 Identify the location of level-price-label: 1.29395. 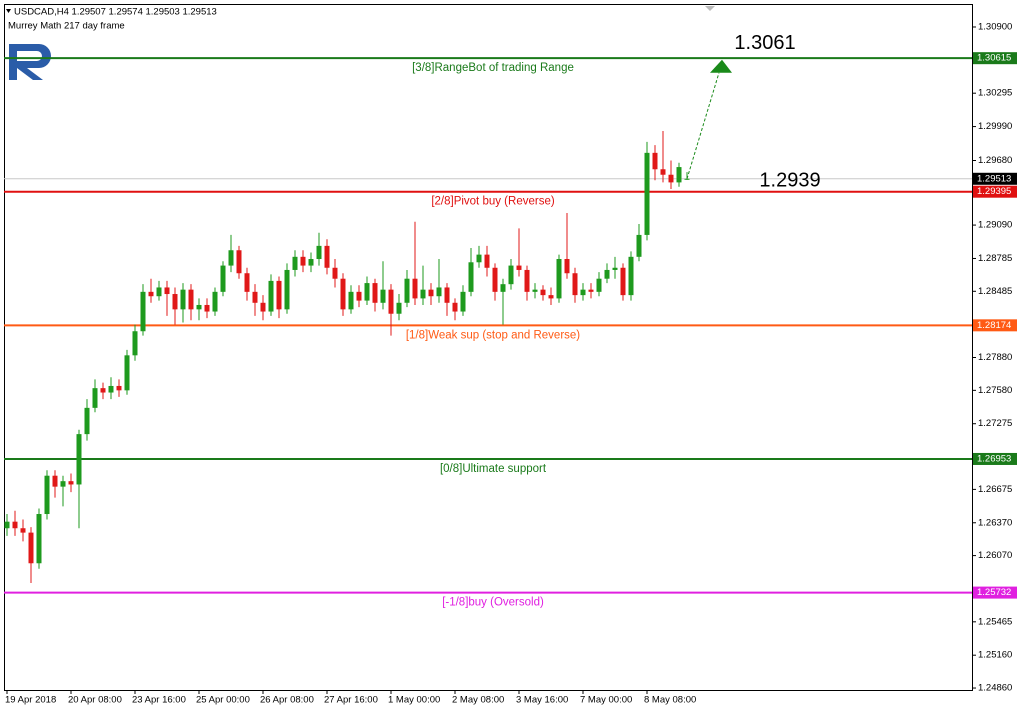
(994, 191).